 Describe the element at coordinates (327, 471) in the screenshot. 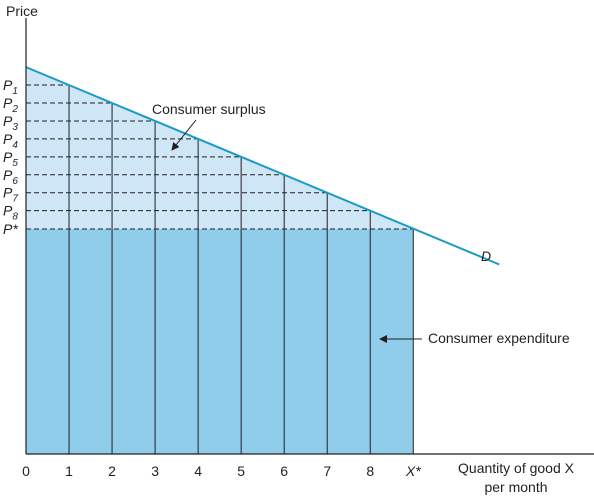

I see `x-tick-label-7: 7` at that location.